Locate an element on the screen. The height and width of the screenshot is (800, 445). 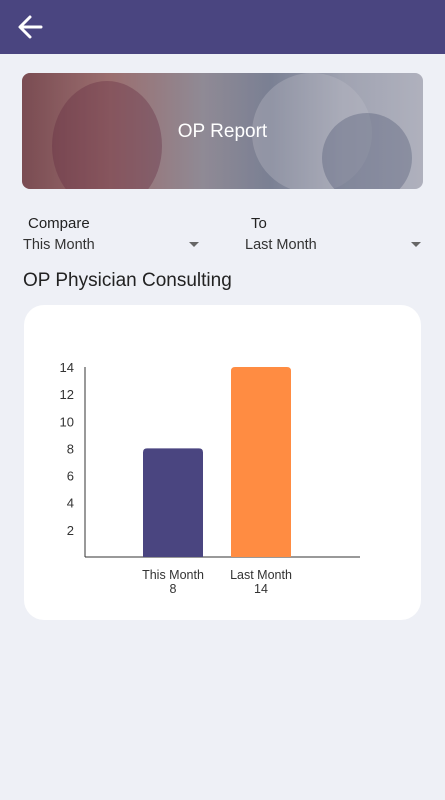
report-banner: OP Report is located at coordinates (222, 131).